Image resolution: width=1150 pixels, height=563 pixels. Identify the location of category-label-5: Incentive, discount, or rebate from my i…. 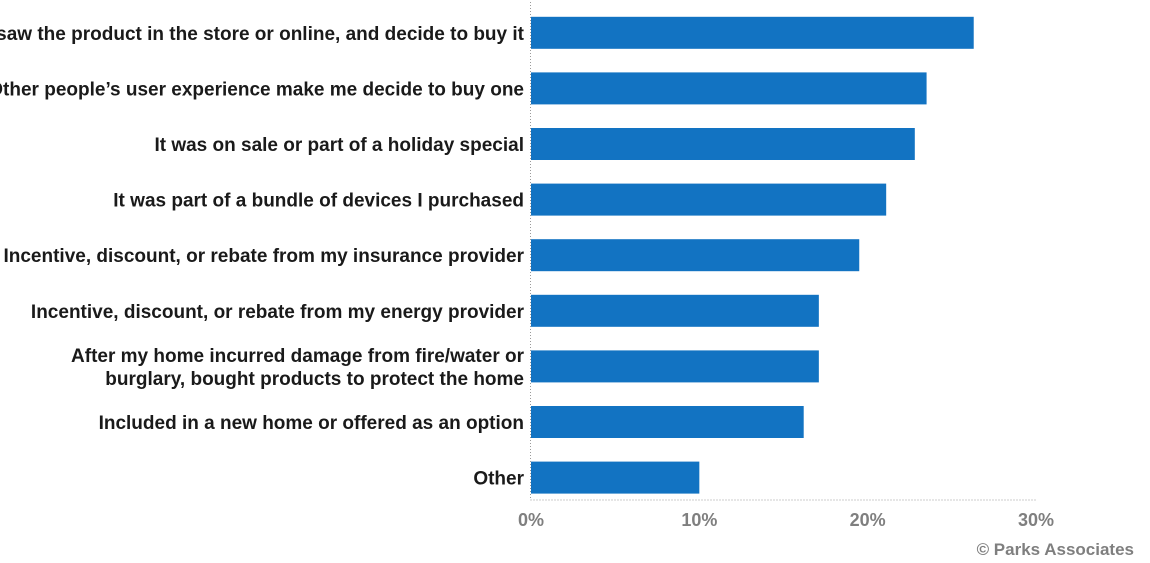
(263, 256).